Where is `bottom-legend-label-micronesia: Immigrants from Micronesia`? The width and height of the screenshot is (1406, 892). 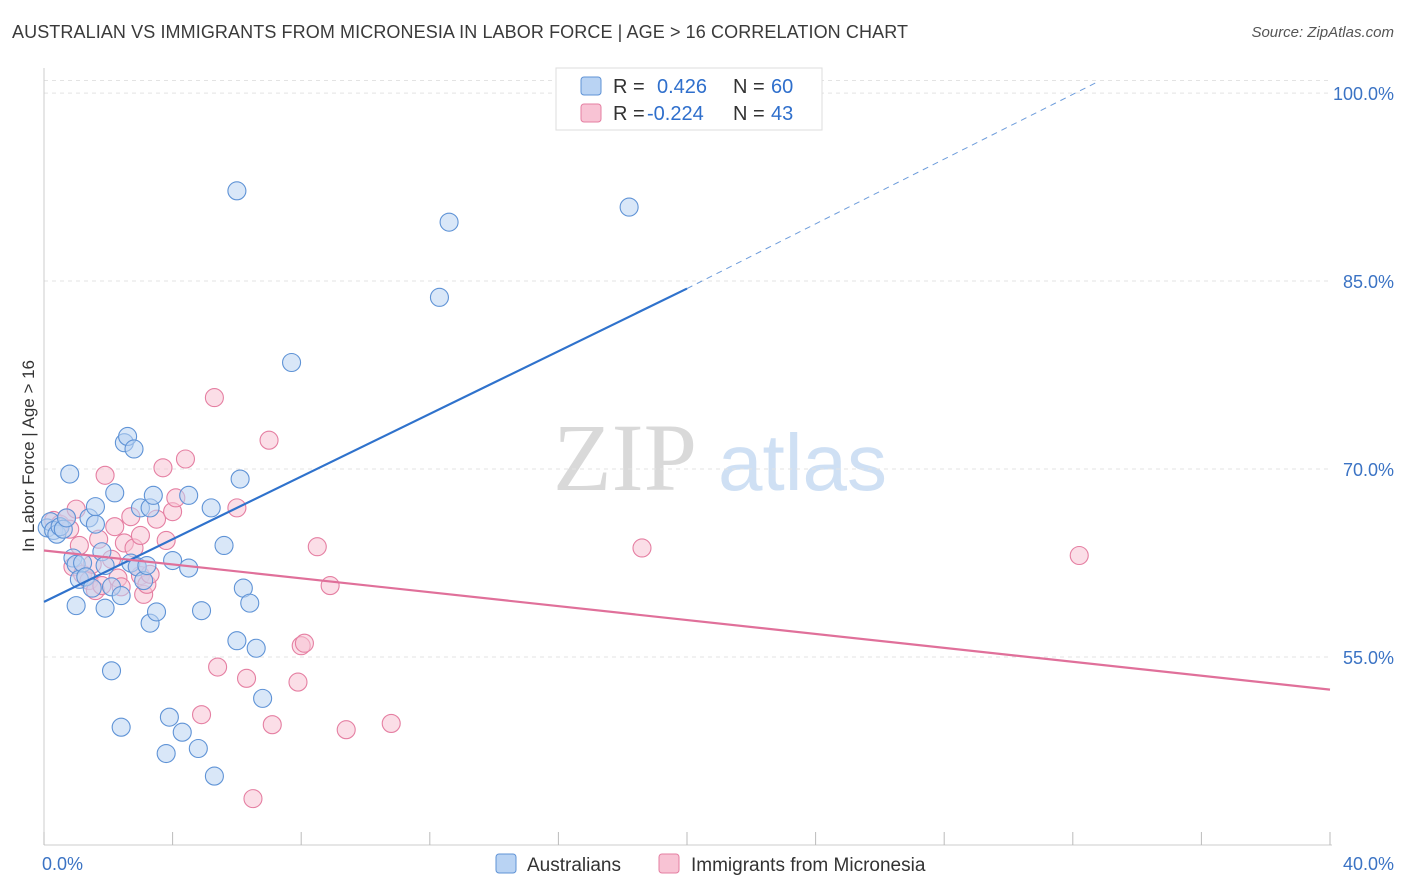 bottom-legend-label-micronesia: Immigrants from Micronesia is located at coordinates (808, 865).